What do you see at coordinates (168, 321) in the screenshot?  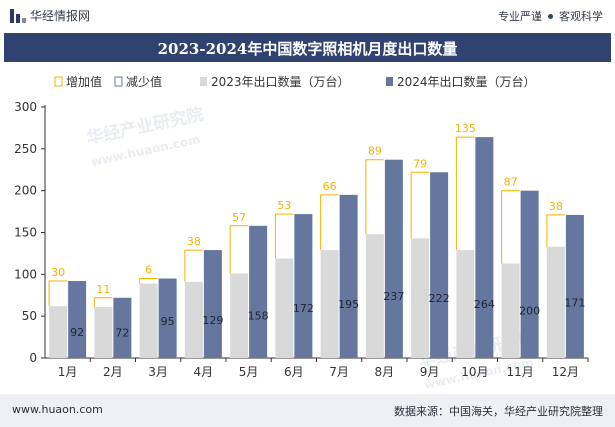 I see `value-label-2024: 95` at bounding box center [168, 321].